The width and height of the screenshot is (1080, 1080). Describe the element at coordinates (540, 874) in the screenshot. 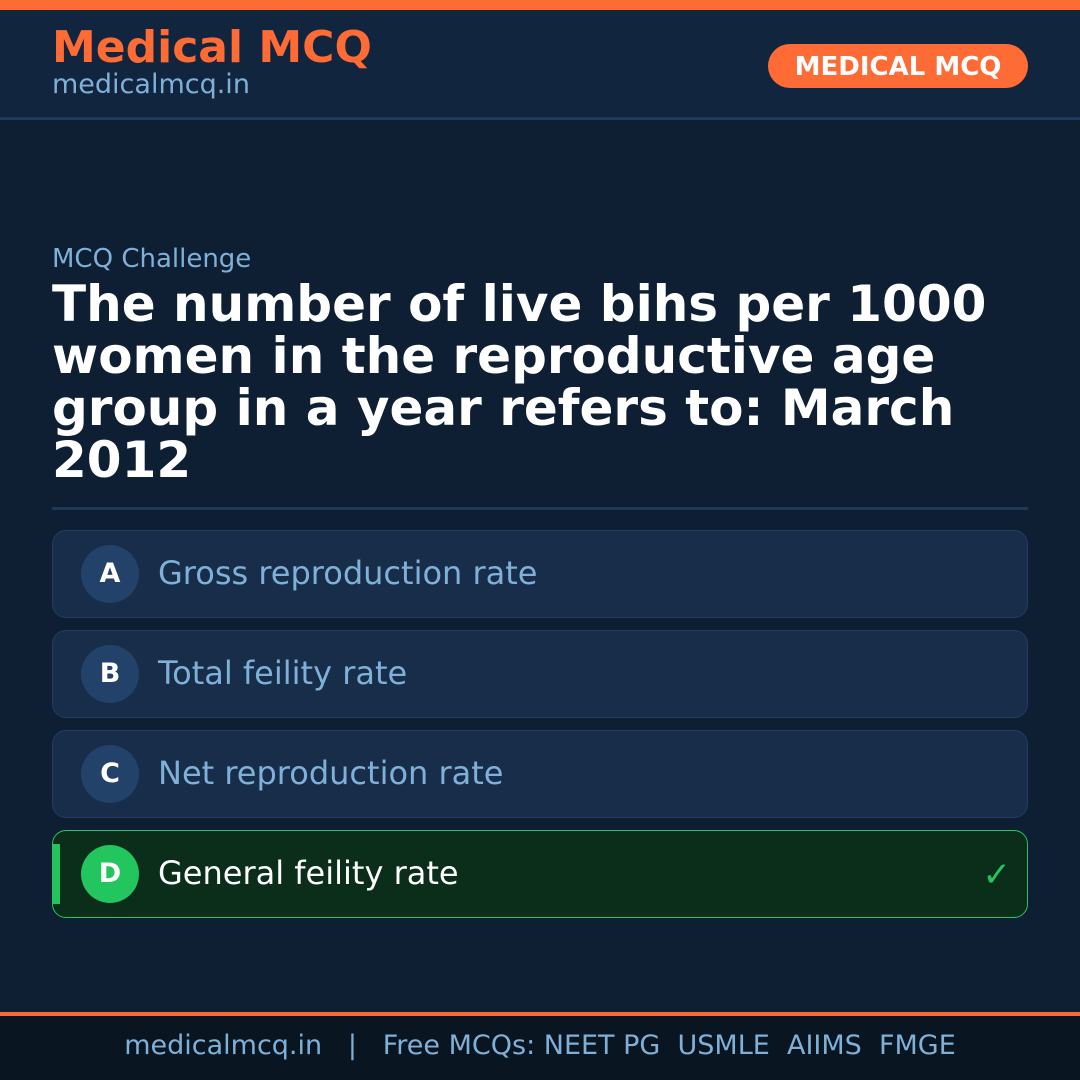

I see `option-d-correct: D General feility rate ✓` at that location.